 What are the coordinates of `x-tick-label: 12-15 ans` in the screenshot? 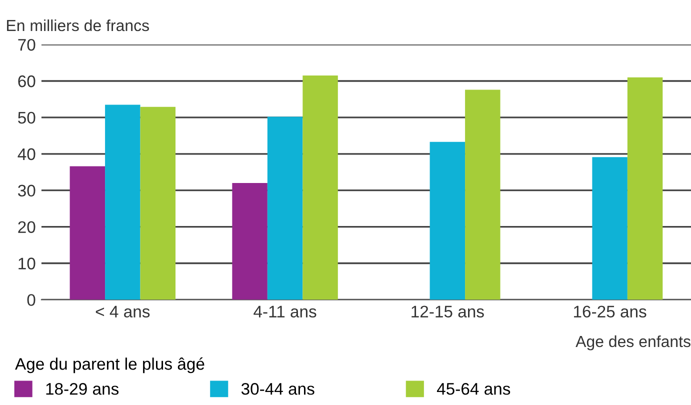 It's located at (448, 312).